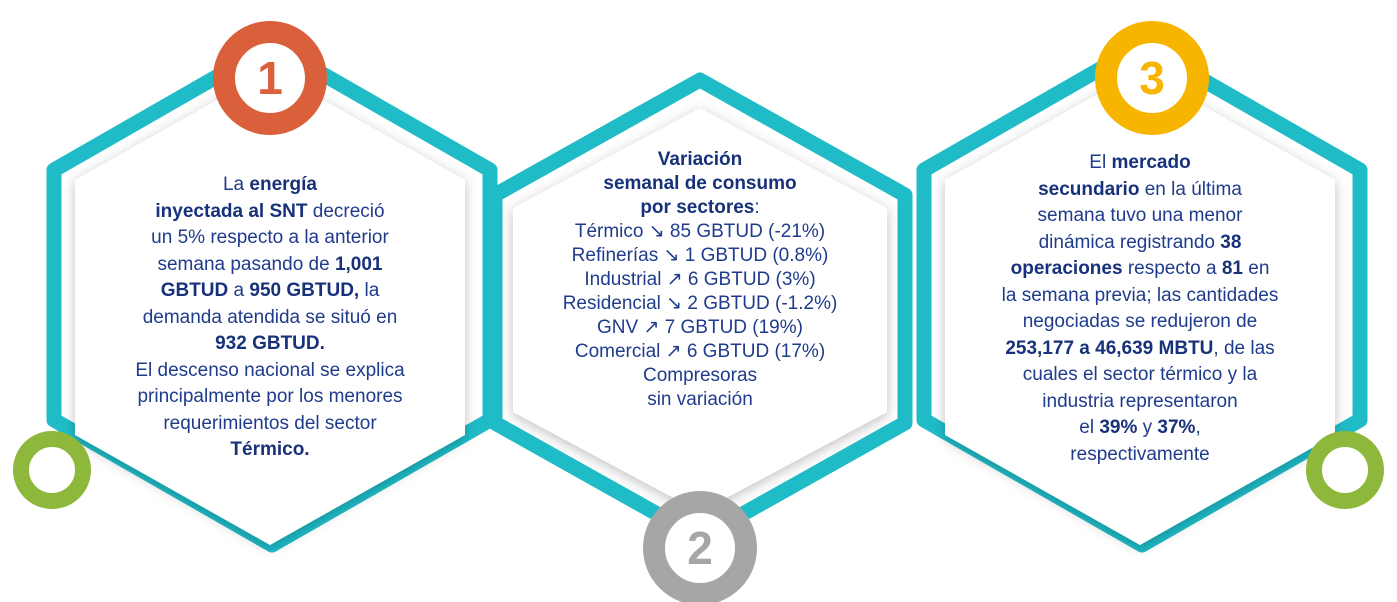  I want to click on text-segment: Térmico., so click(270, 449).